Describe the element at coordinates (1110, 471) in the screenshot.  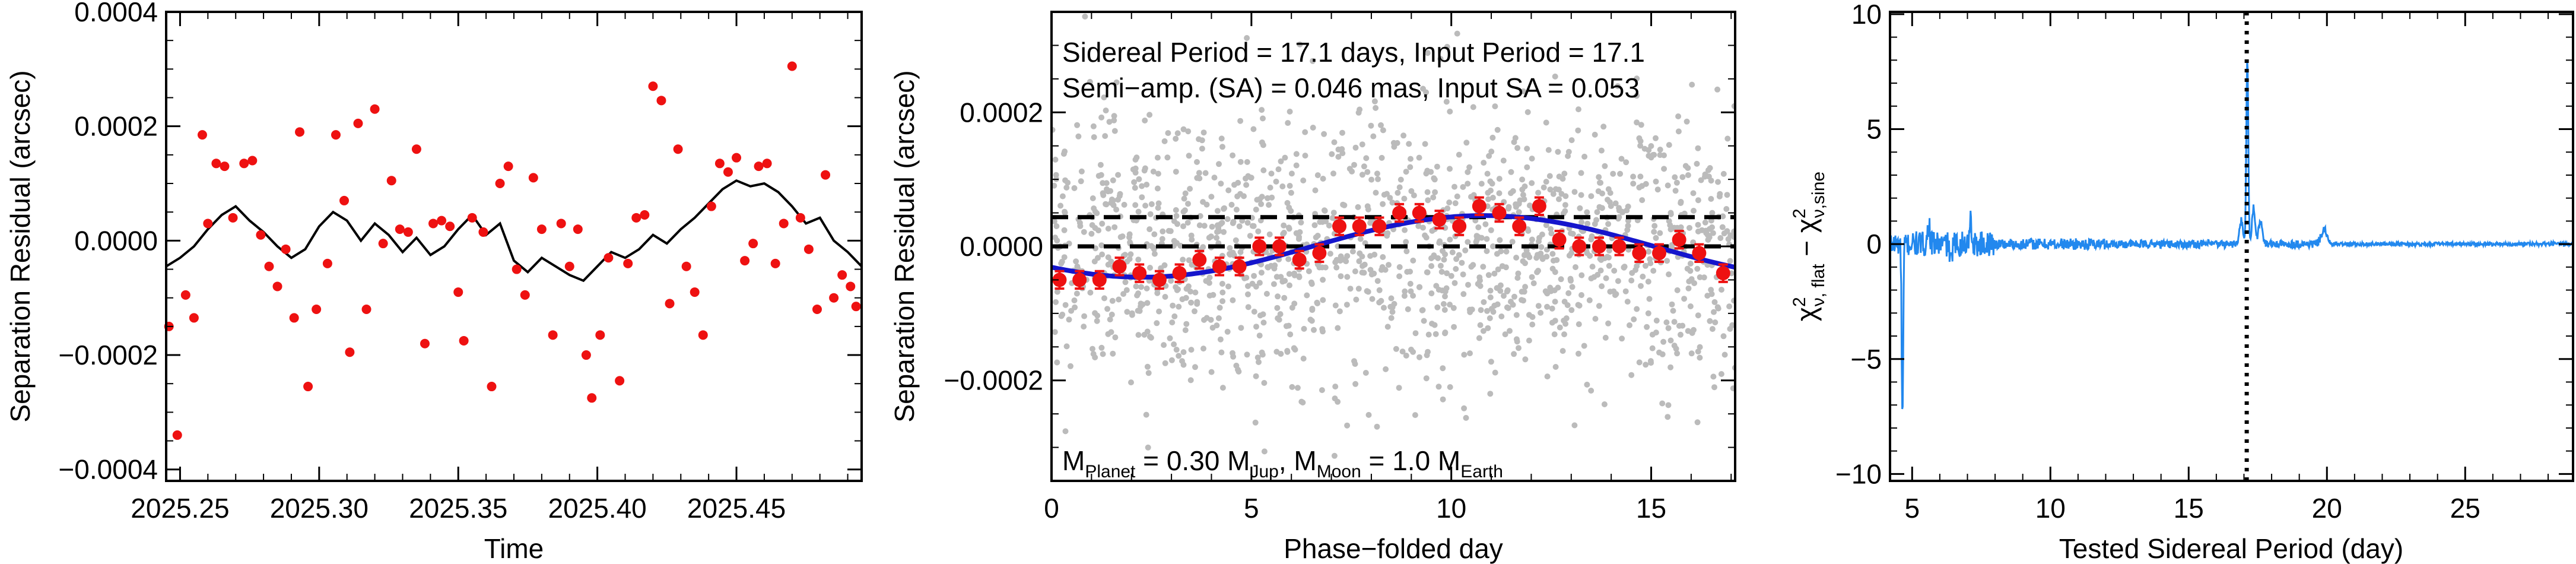
I see `mass-planet-sub: Planet` at that location.